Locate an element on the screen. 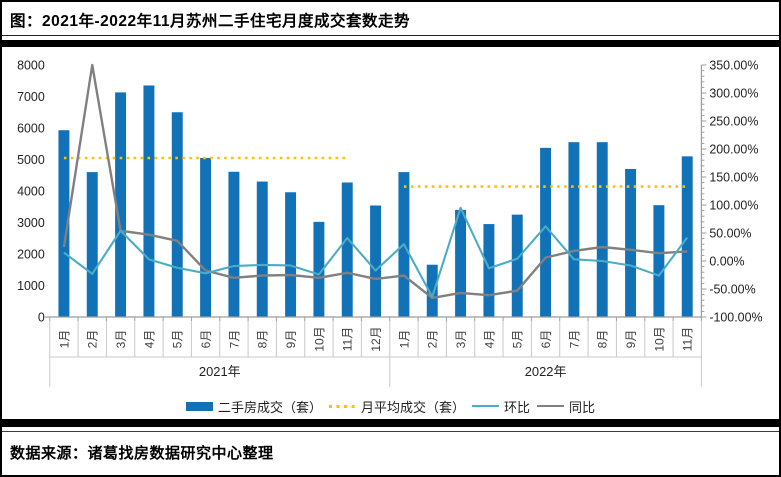 This screenshot has width=781, height=477. legend-label-yoy: 同比 is located at coordinates (582, 407).